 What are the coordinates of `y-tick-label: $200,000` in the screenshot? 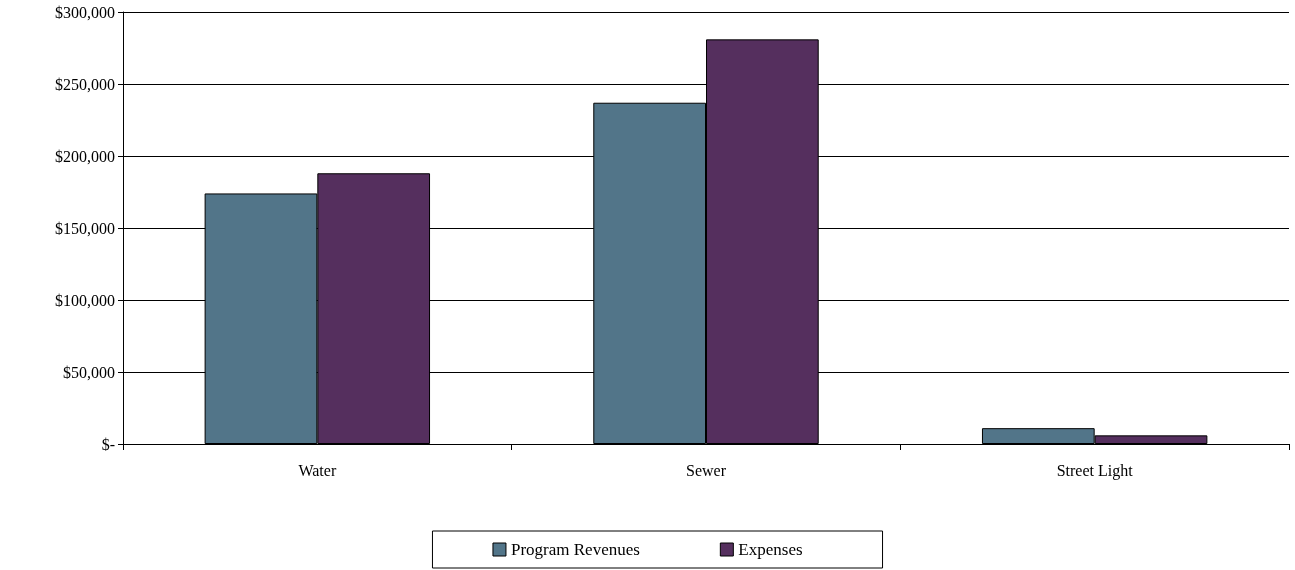 It's located at (85, 156).